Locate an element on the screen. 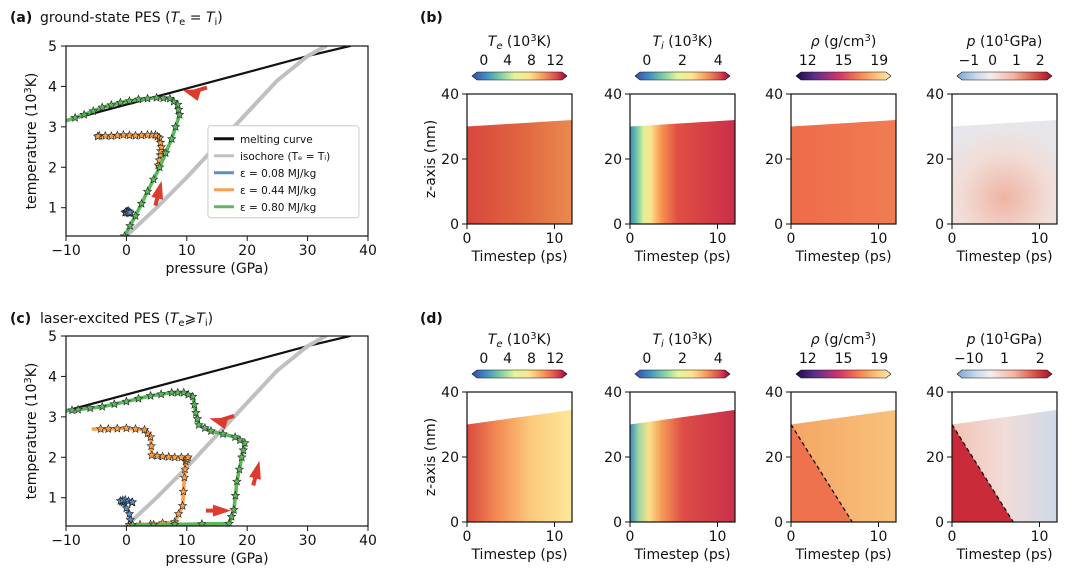  panel-label-b: (b) is located at coordinates (431, 18).